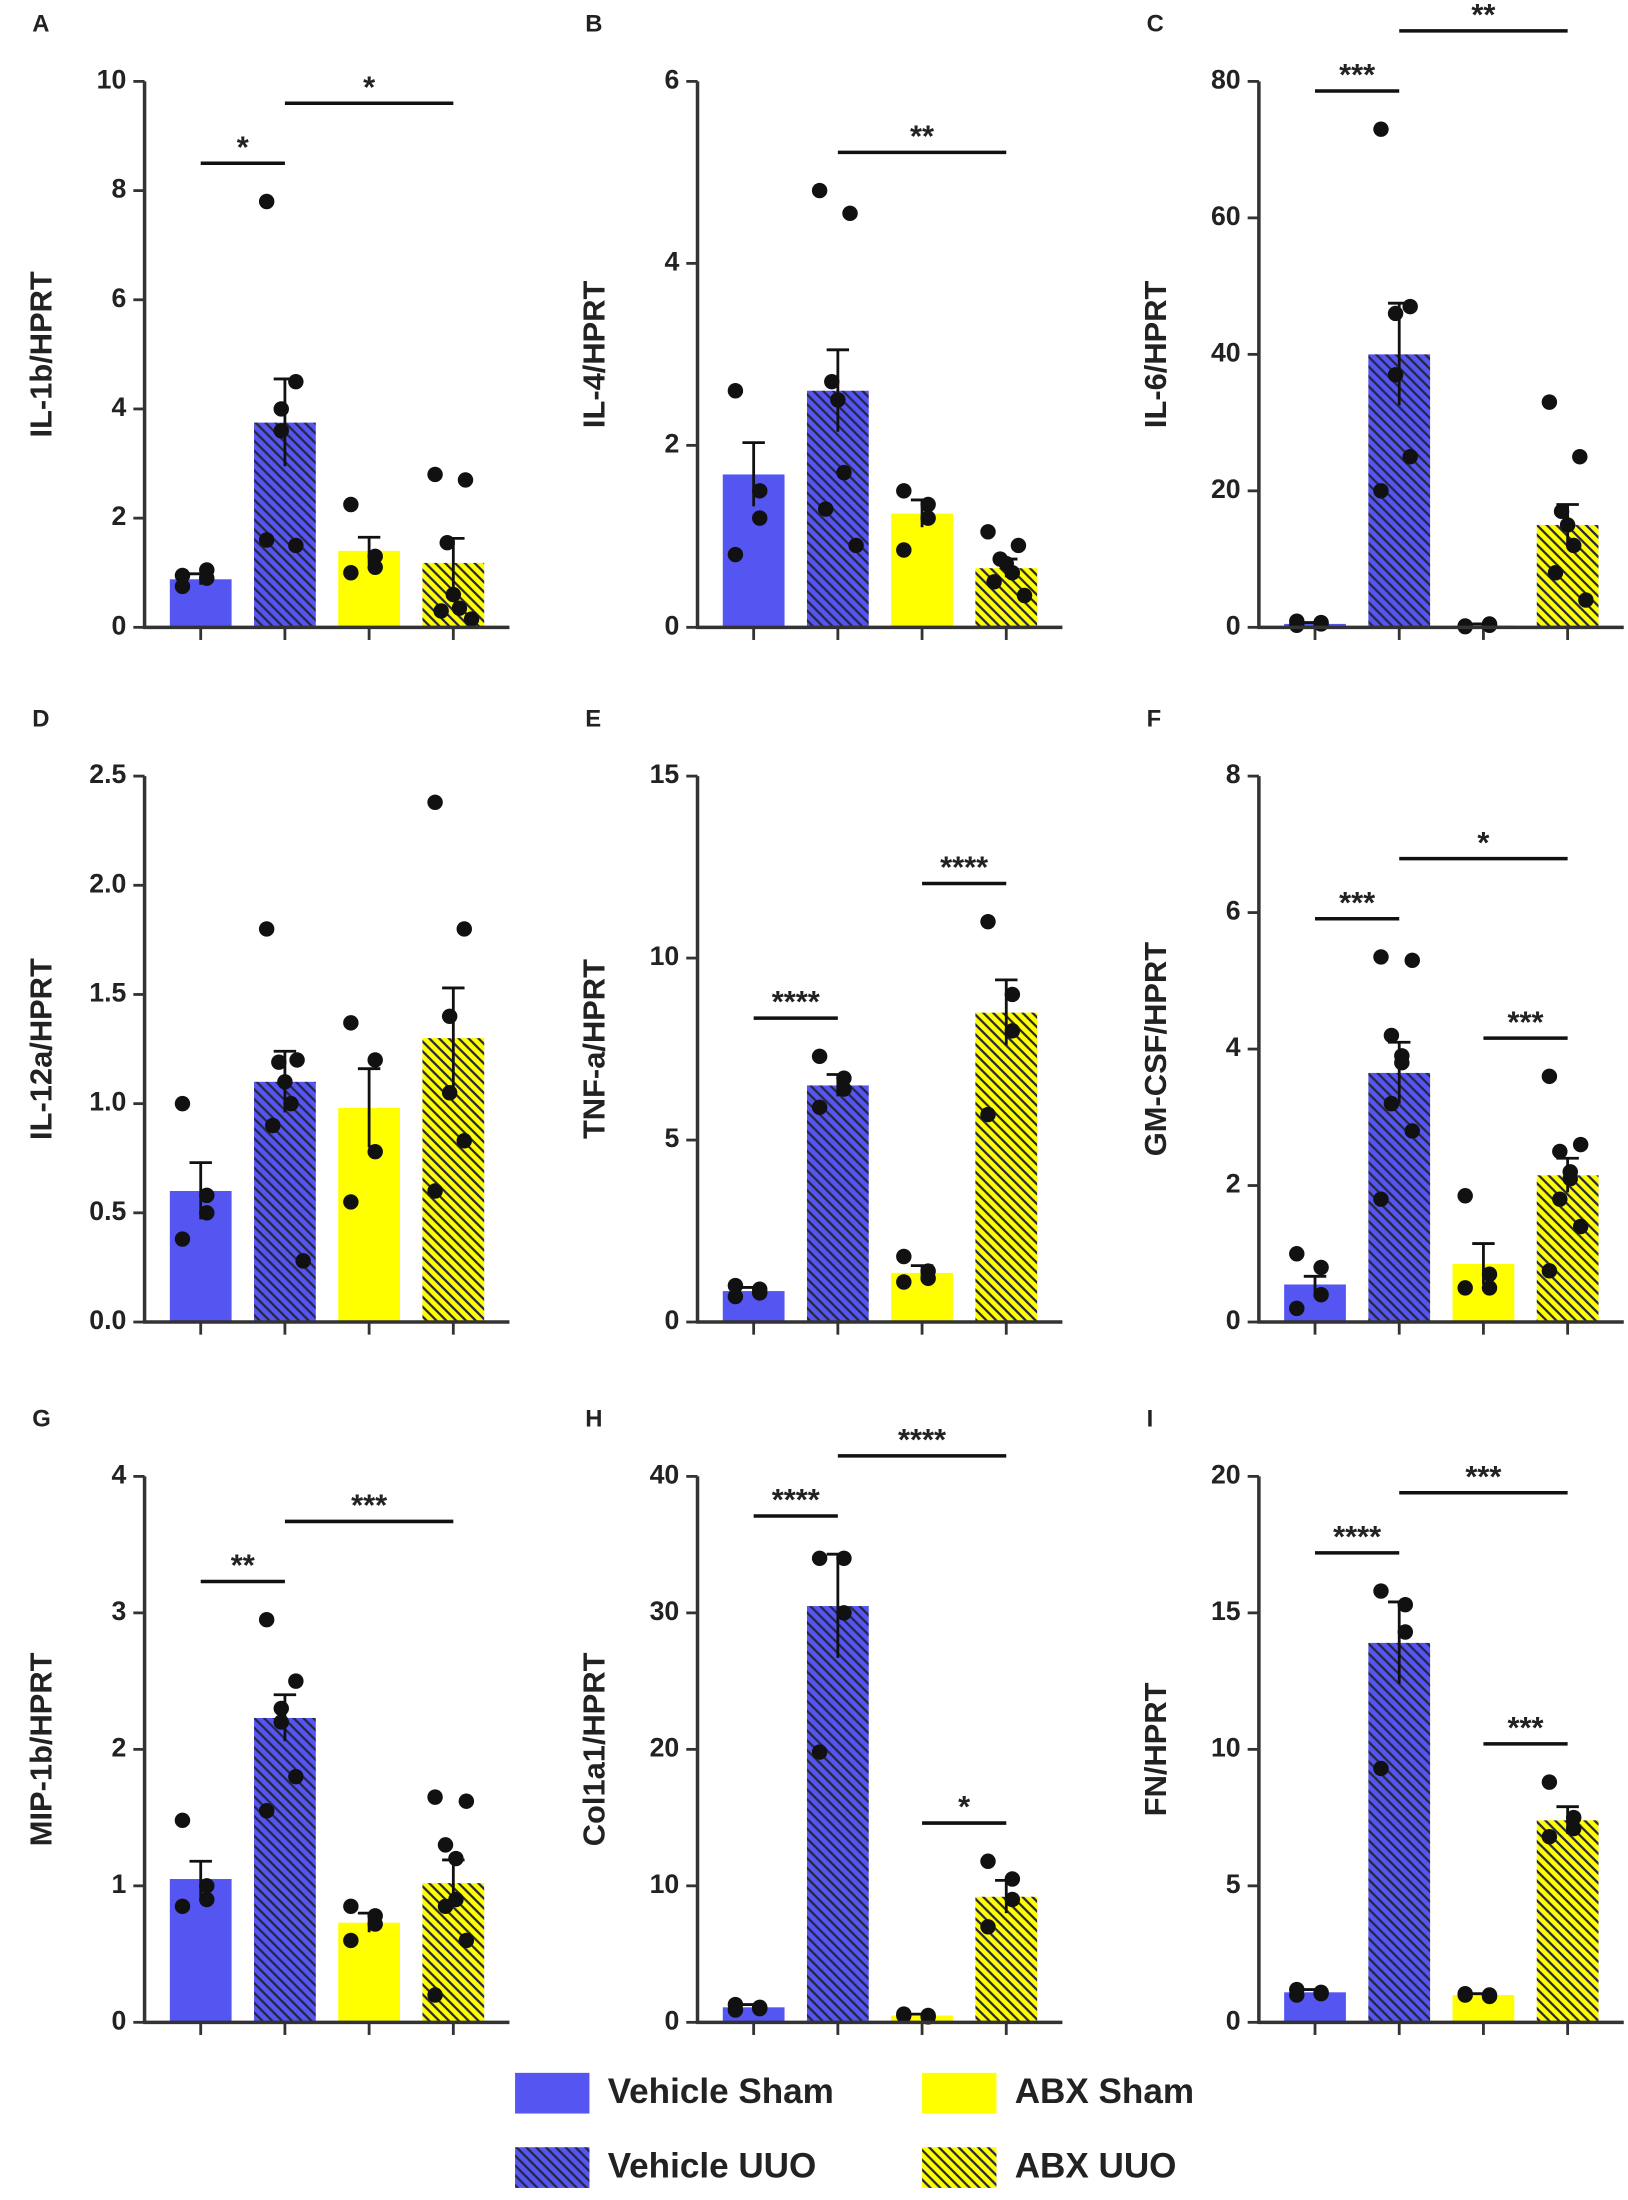  Describe the element at coordinates (40, 718) in the screenshot. I see `panel-letter: D` at that location.